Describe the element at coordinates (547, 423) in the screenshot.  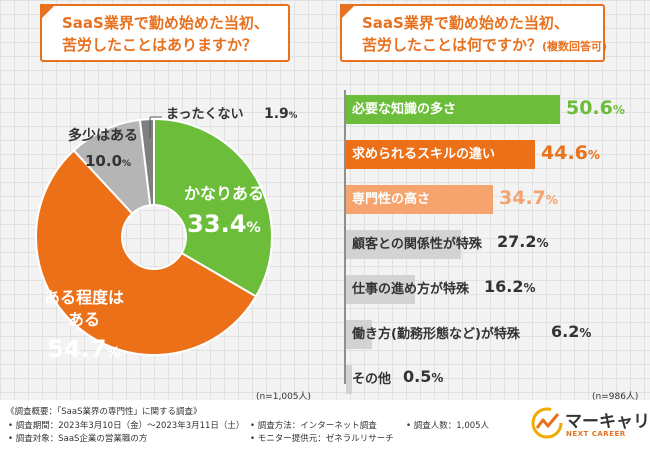
I see `logo-icon` at that location.